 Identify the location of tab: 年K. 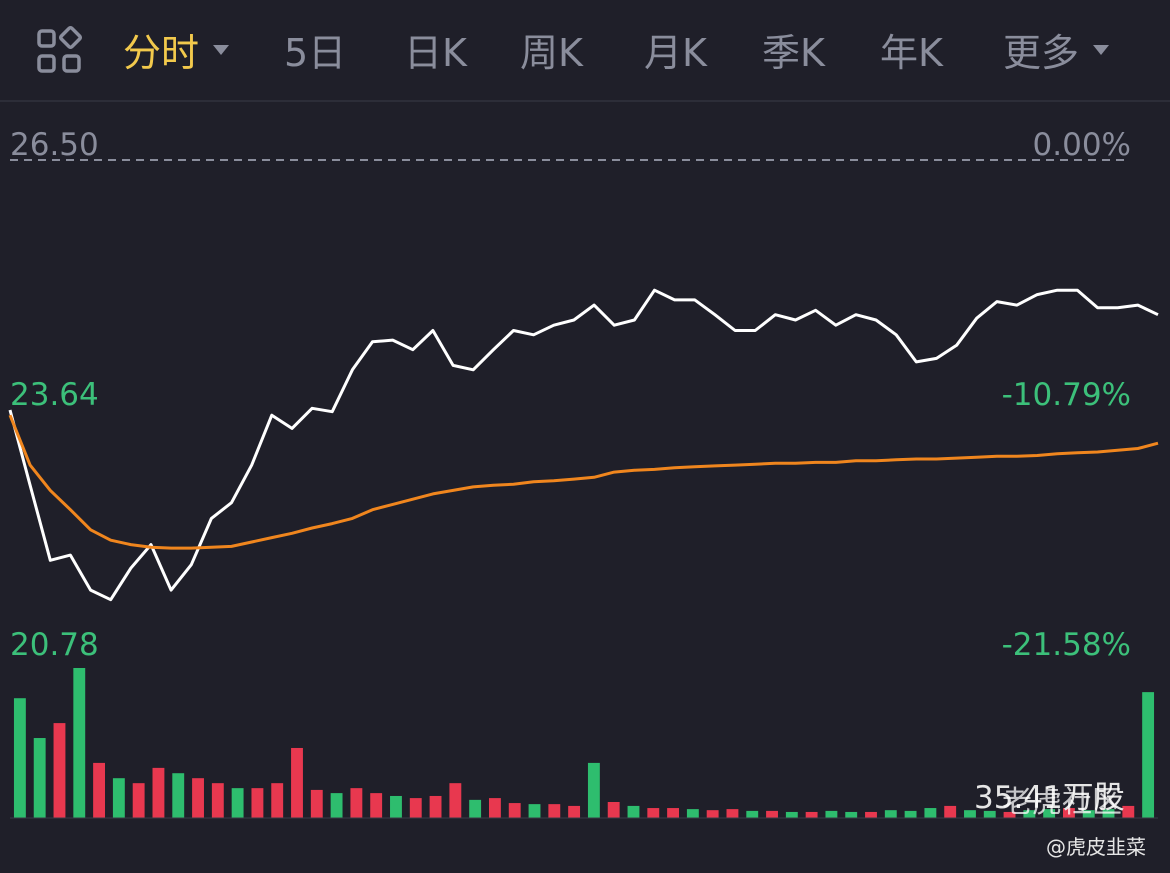
(912, 53).